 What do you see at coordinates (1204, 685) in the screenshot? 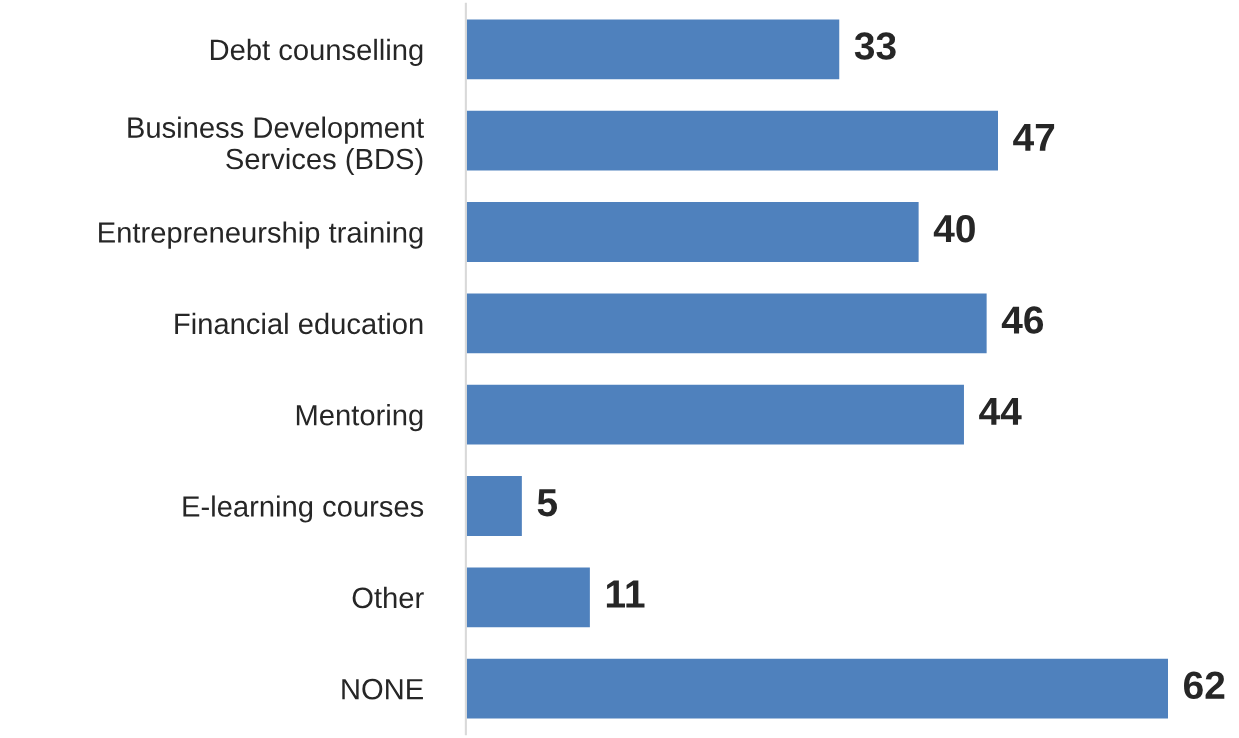
I see `data-label: 62` at bounding box center [1204, 685].